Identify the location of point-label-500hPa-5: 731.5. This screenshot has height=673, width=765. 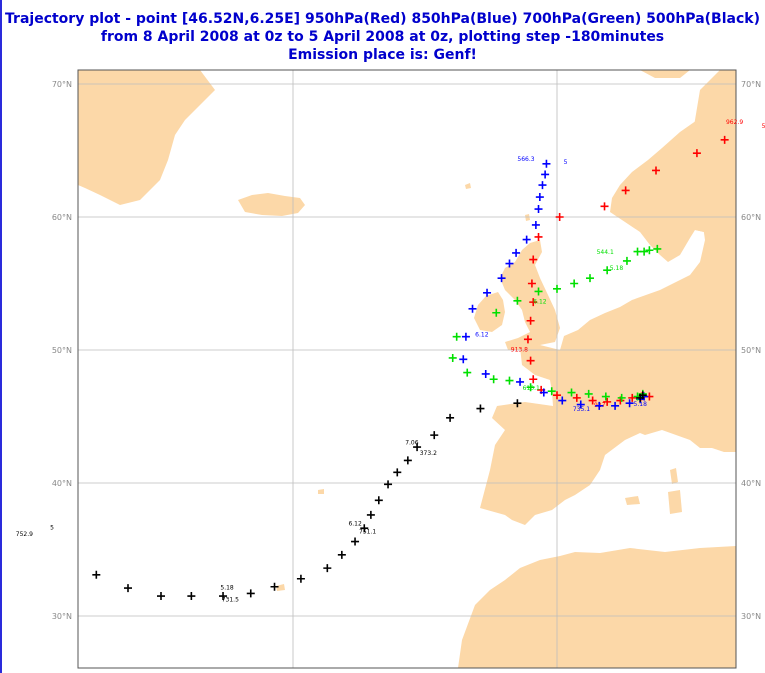
(230, 599).